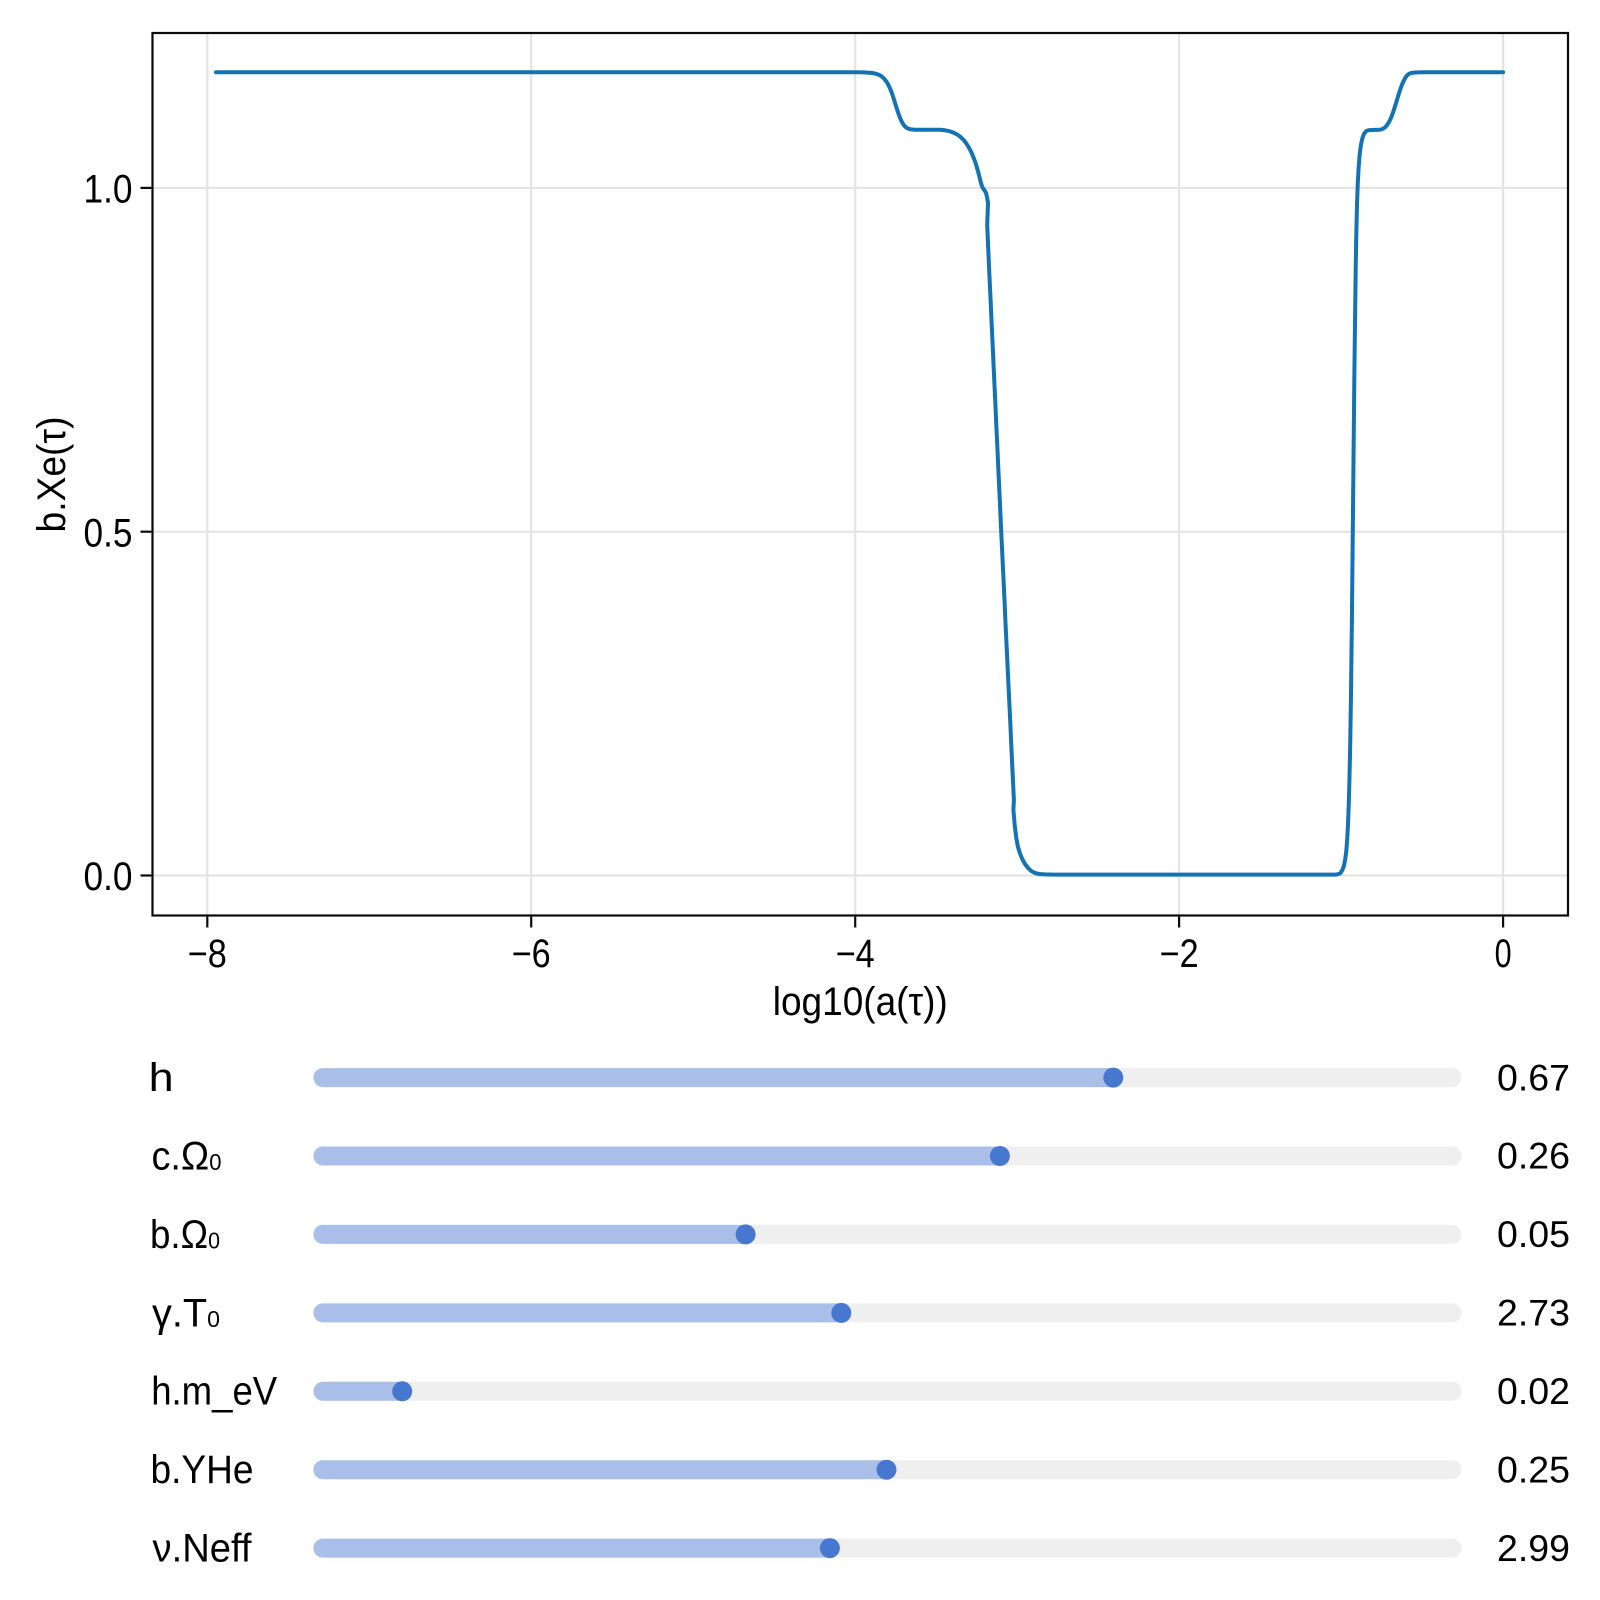  Describe the element at coordinates (203, 1549) in the screenshot. I see `svg-text: ν.Neff` at that location.